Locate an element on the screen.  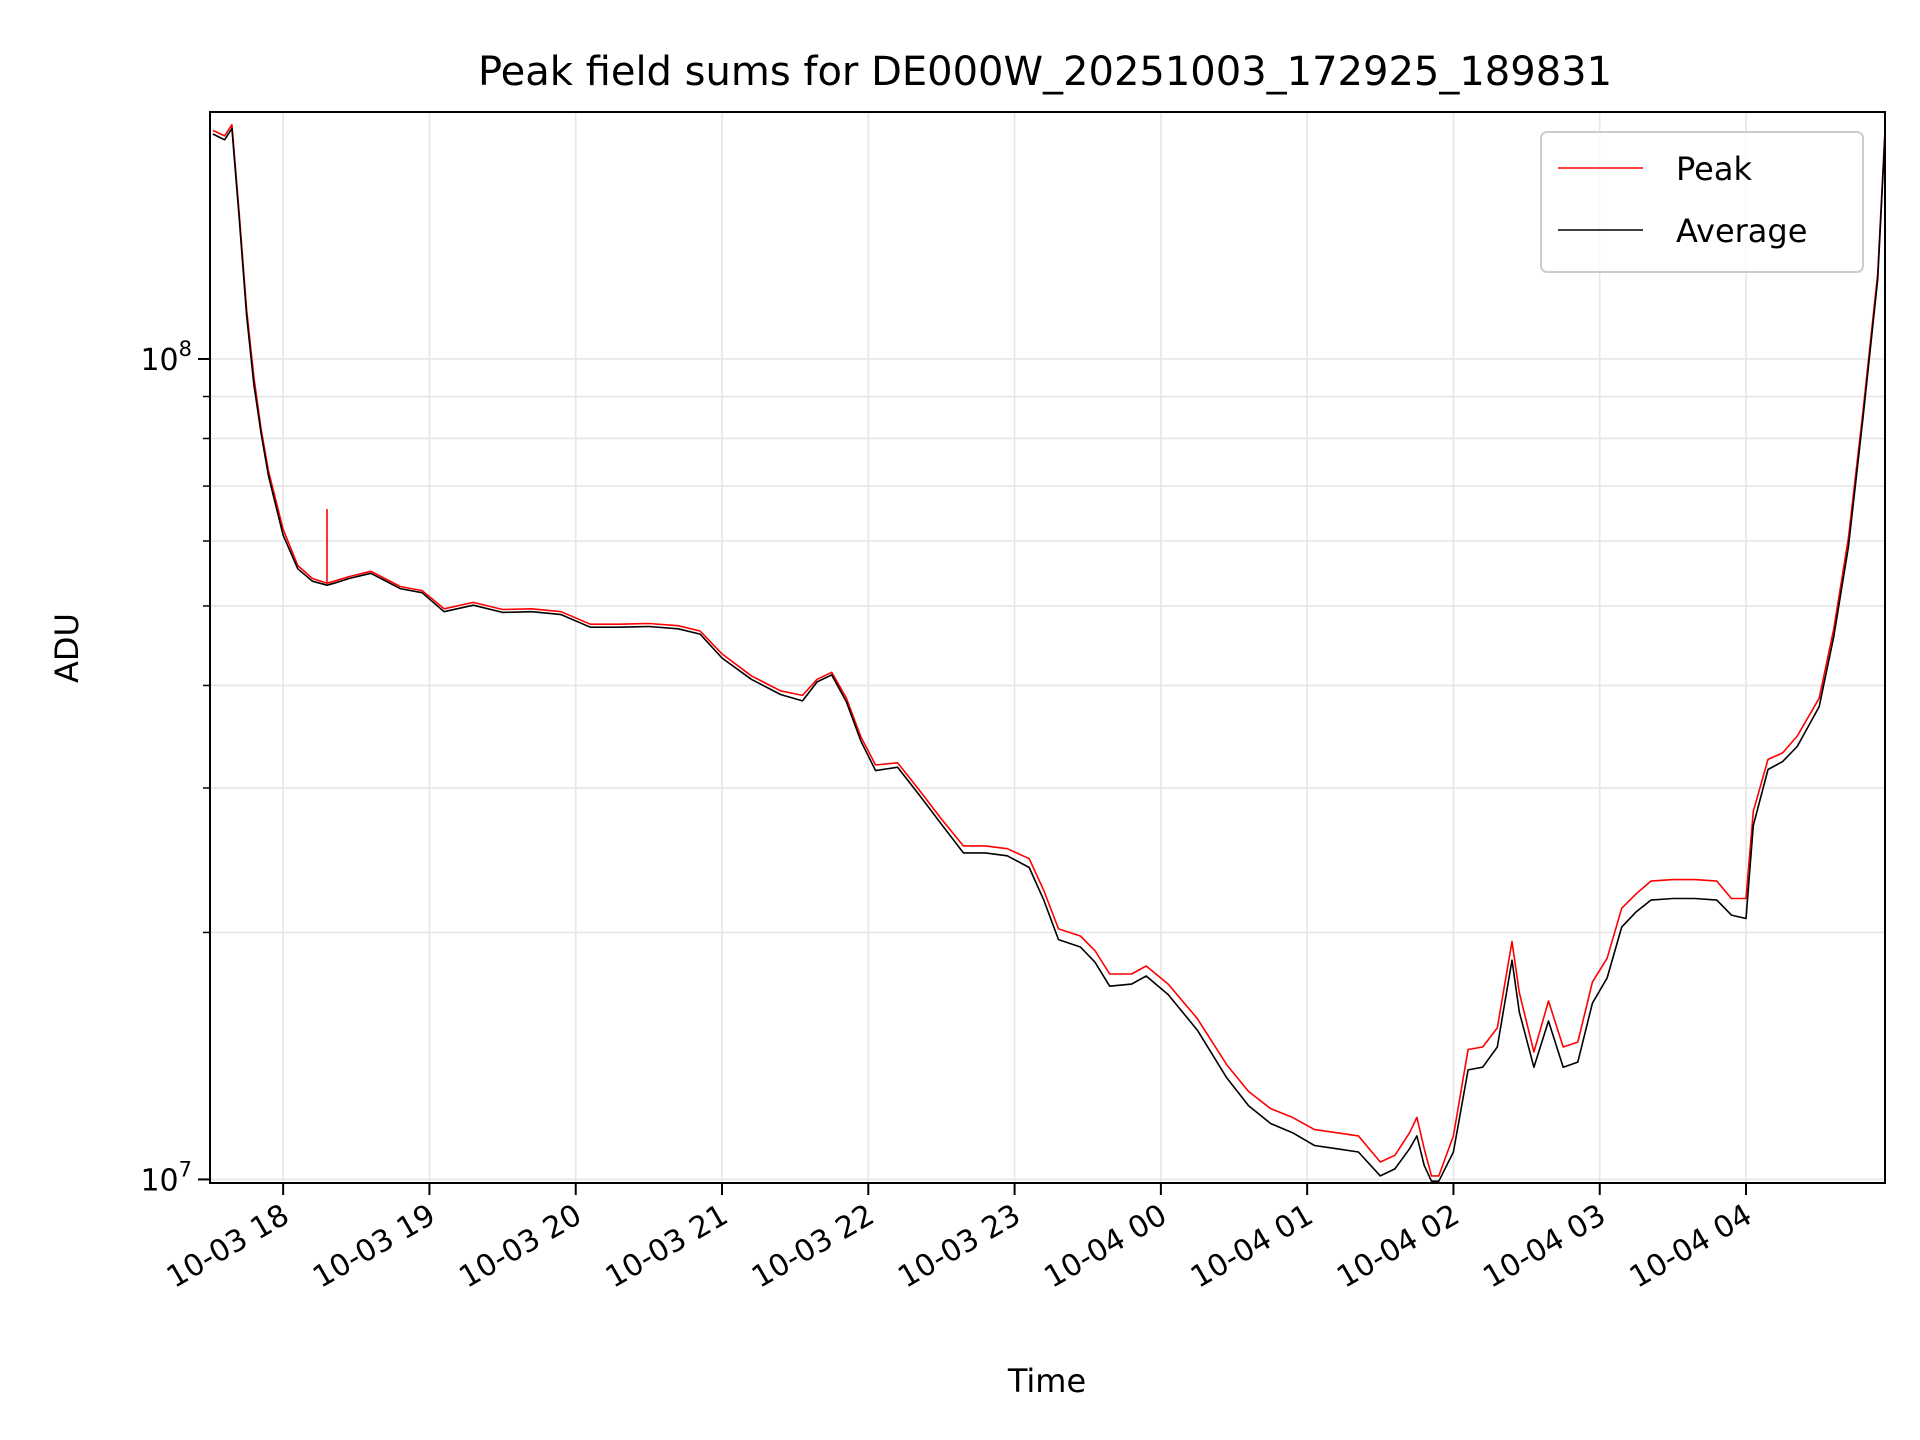
legend-box is located at coordinates (1702, 202).